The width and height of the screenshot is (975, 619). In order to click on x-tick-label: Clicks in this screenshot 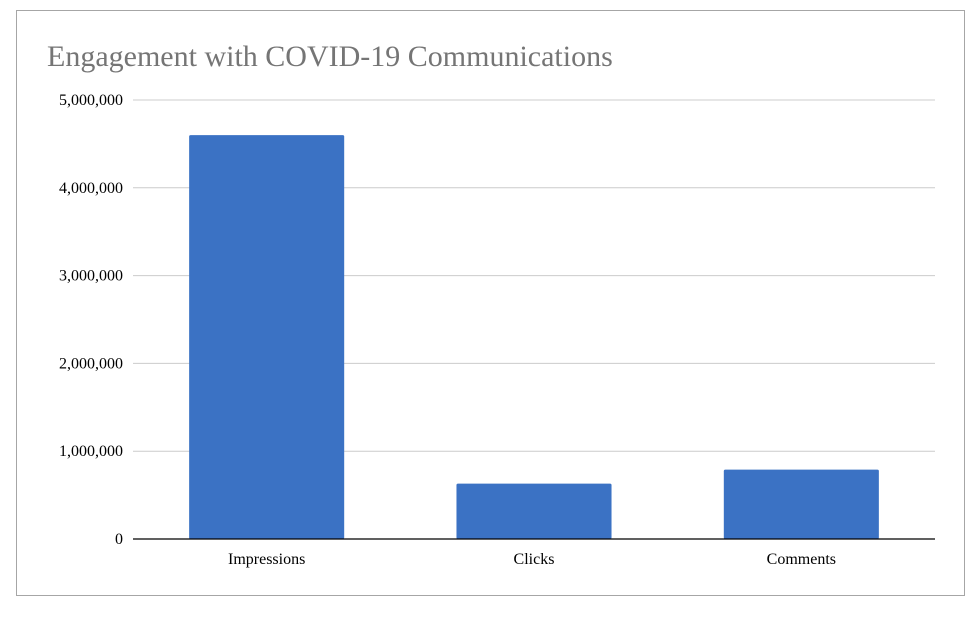, I will do `click(534, 559)`.